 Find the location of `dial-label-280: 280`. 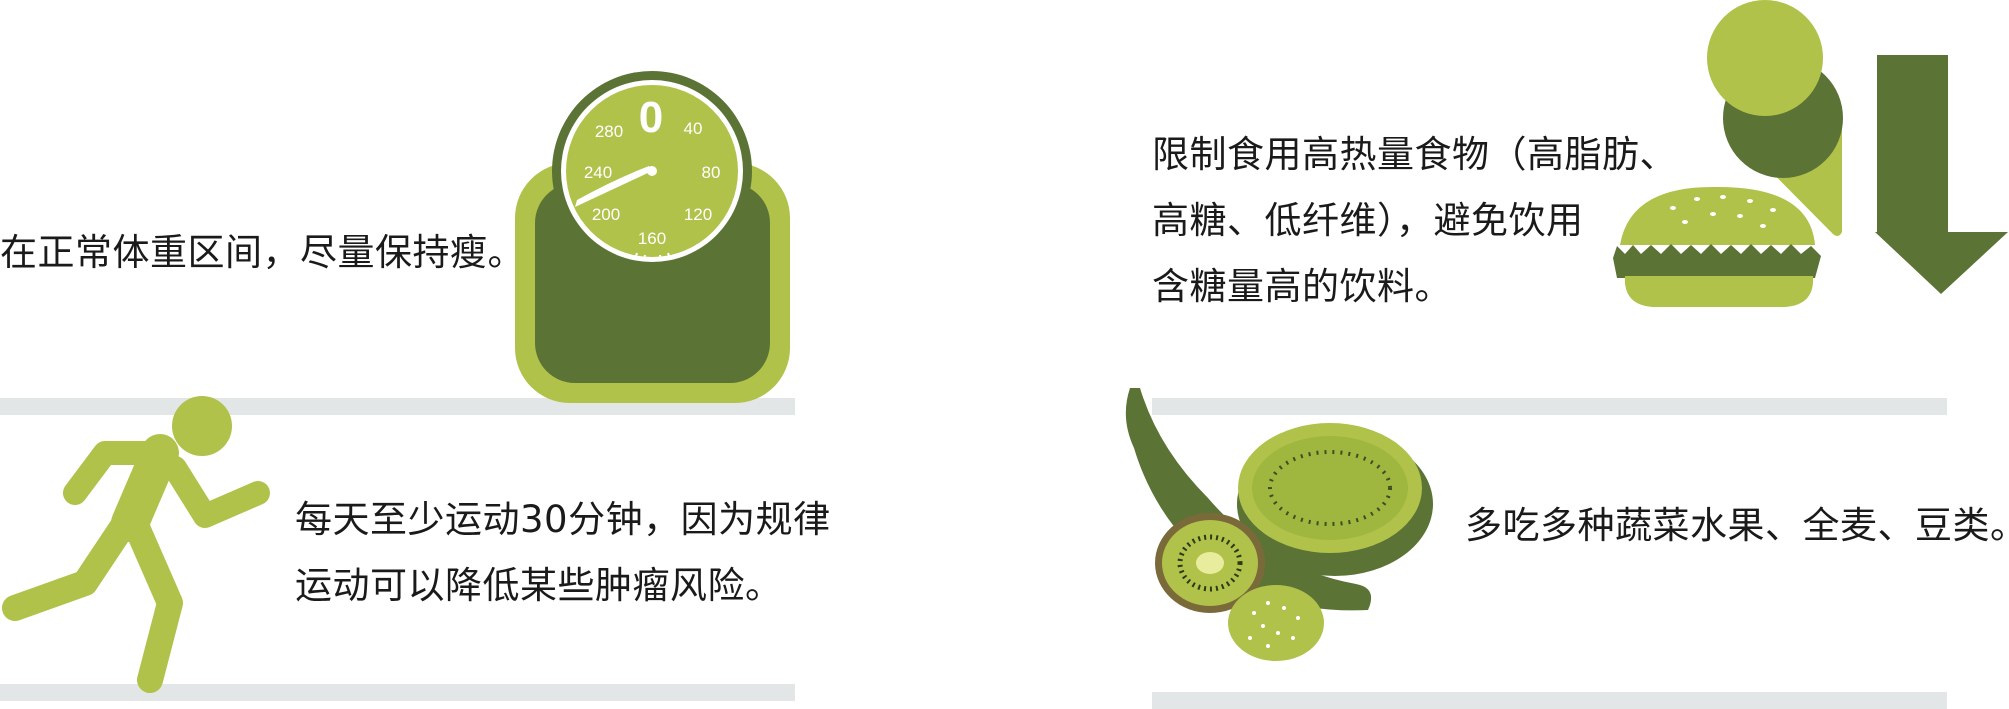

dial-label-280: 280 is located at coordinates (609, 131).